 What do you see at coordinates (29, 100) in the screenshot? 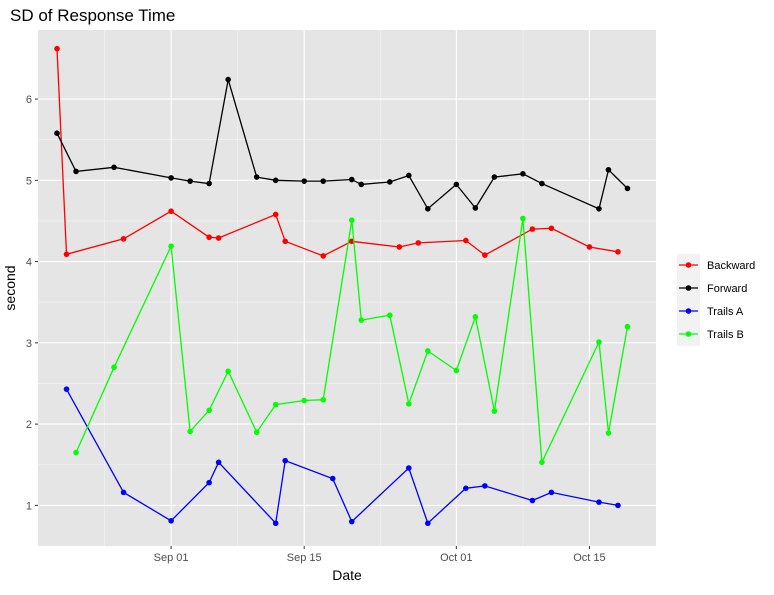
I see `y-tick-label: 6` at bounding box center [29, 100].